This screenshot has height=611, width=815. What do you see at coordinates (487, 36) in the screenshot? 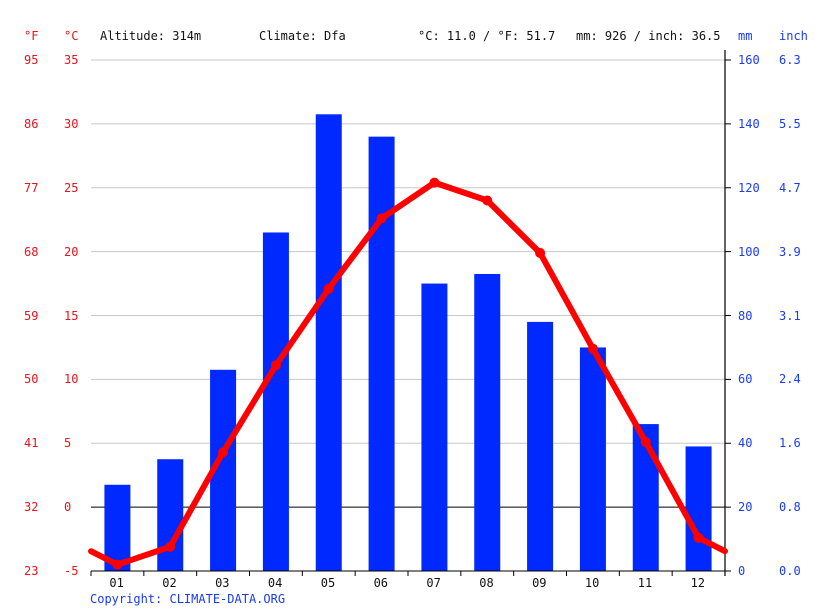
I see `avg-temperature-label: °C: 11.0 / °F: 51.7` at bounding box center [487, 36].